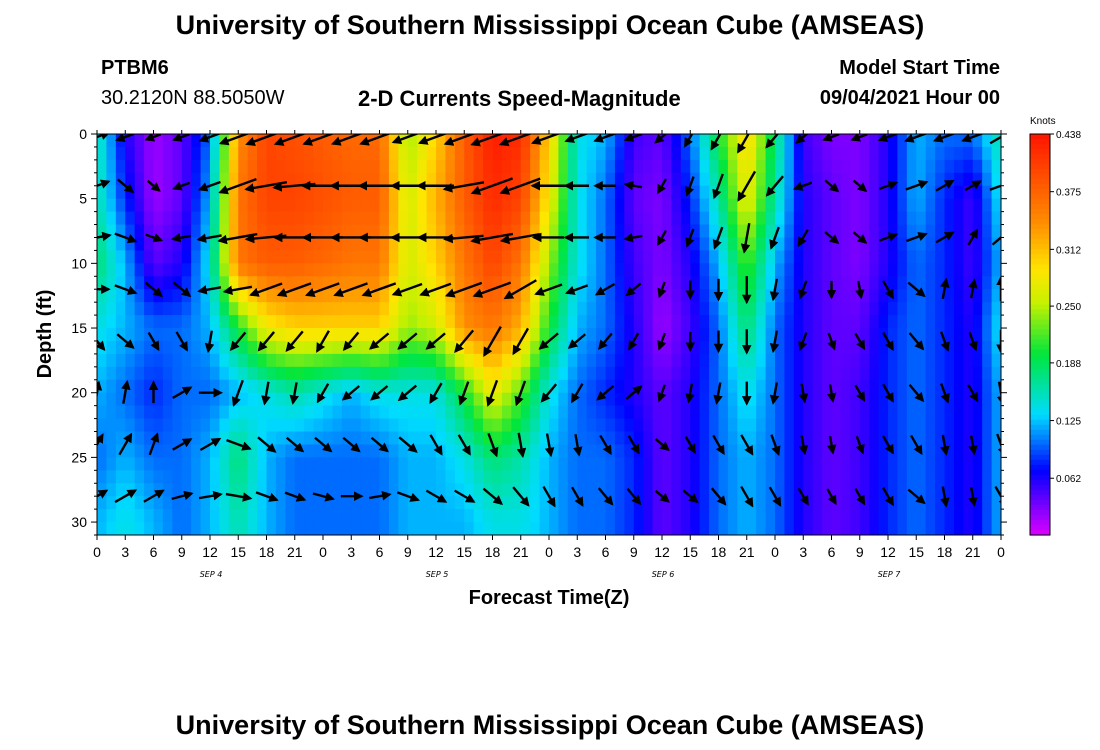 The width and height of the screenshot is (1100, 750). What do you see at coordinates (79, 393) in the screenshot?
I see `y-tick-label: 20` at bounding box center [79, 393].